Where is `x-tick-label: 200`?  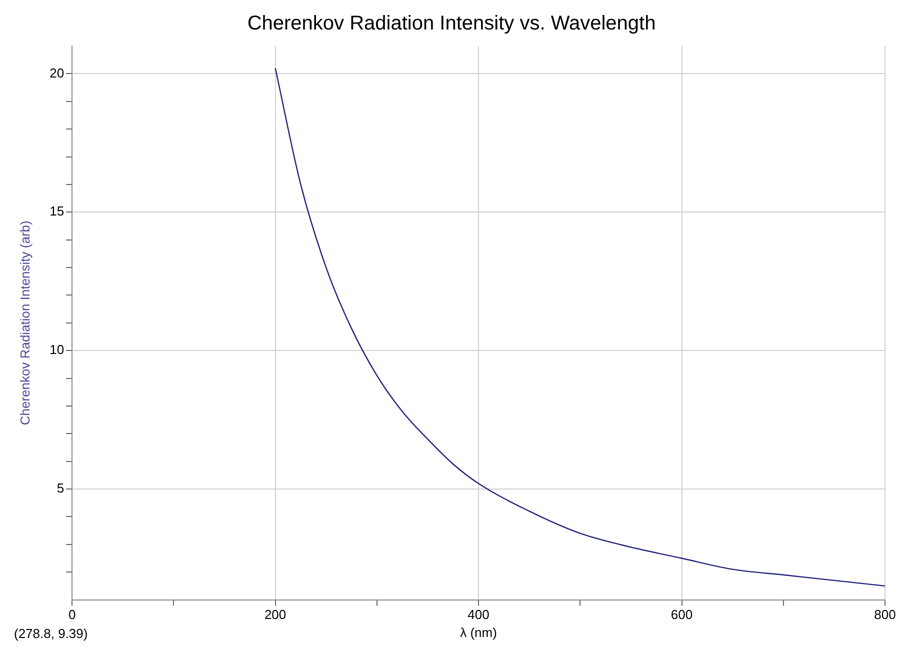 x-tick-label: 200 is located at coordinates (275, 614).